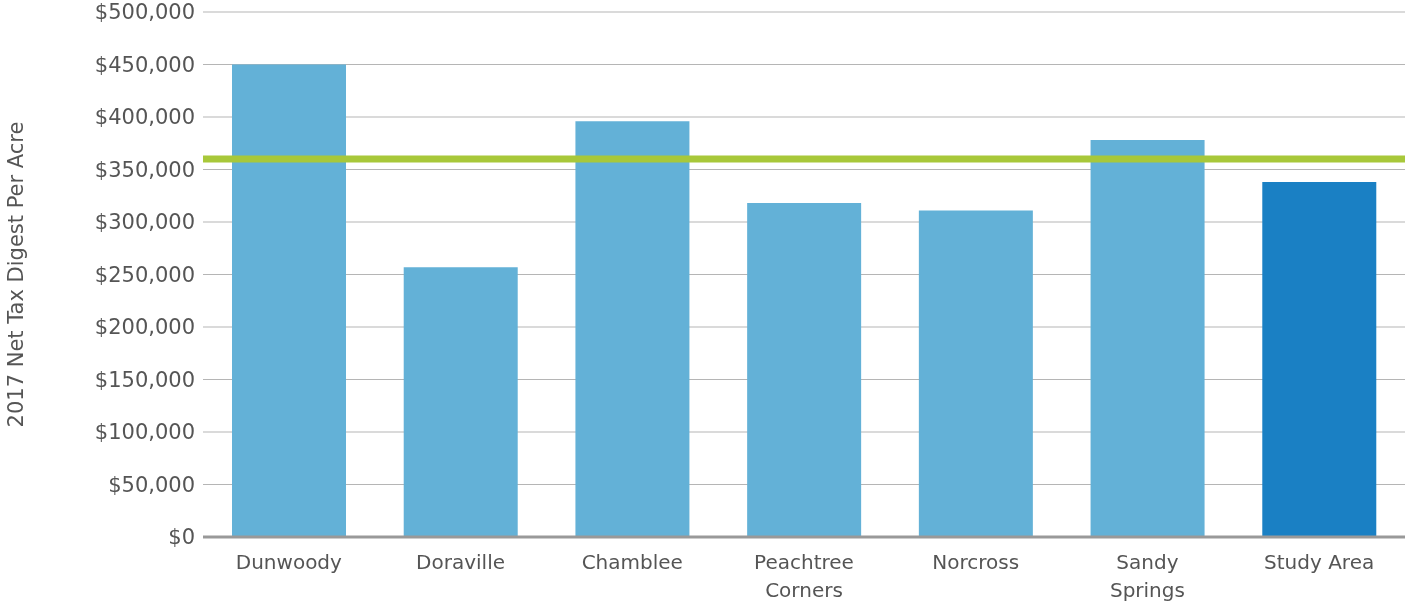 Image resolution: width=1405 pixels, height=616 pixels. Describe the element at coordinates (804, 576) in the screenshot. I see `x-tick-label: Peachtree Corners` at that location.